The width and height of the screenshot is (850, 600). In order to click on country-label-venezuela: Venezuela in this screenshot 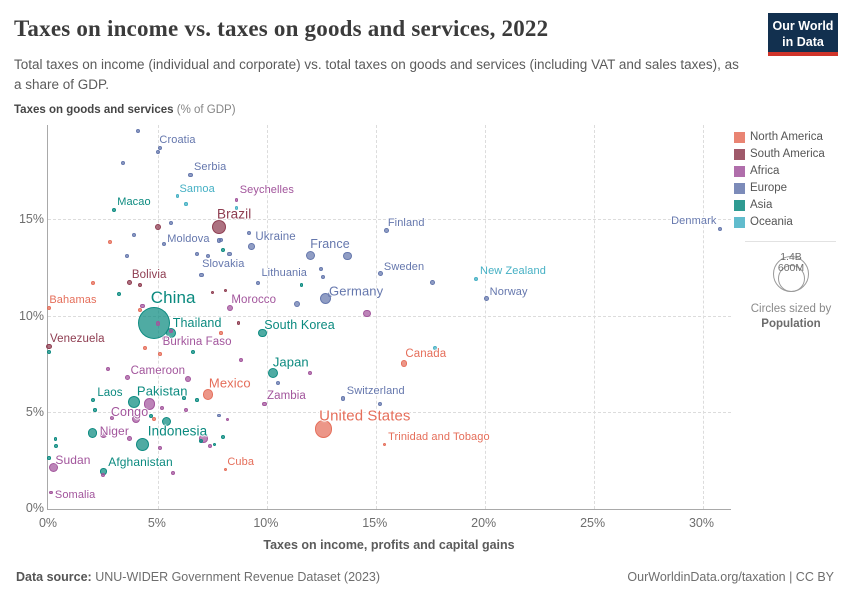, I will do `click(77, 338)`.